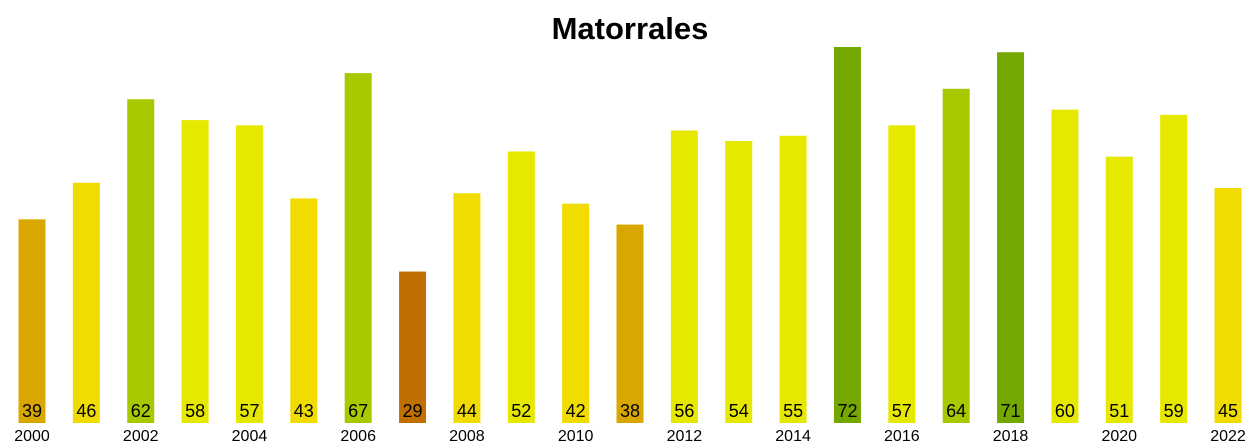  I want to click on value-label: 43, so click(304, 411).